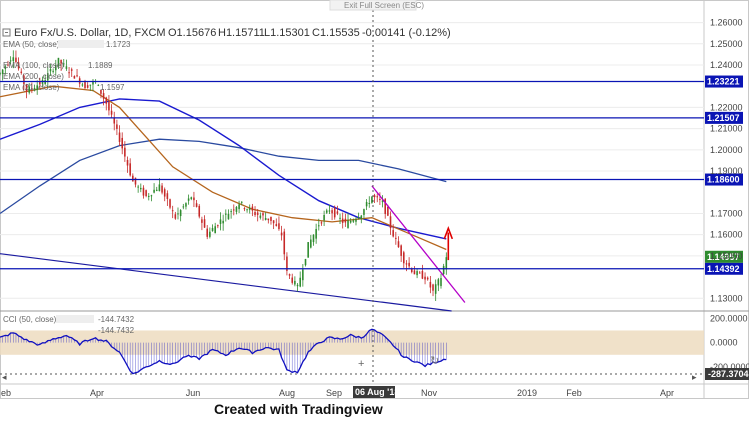  Describe the element at coordinates (694, 377) in the screenshot. I see `scroll-right-icon: ▸` at that location.